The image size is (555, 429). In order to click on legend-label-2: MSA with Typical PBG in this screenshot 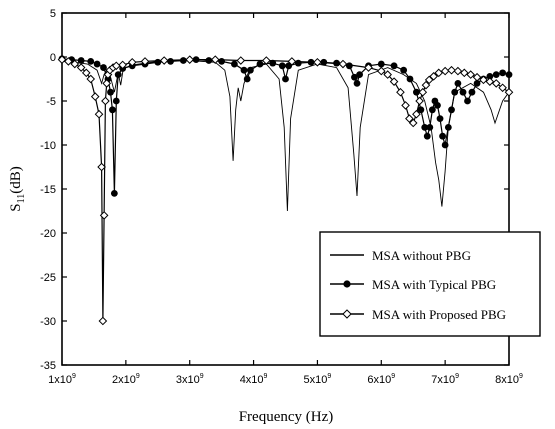, I will do `click(434, 284)`.